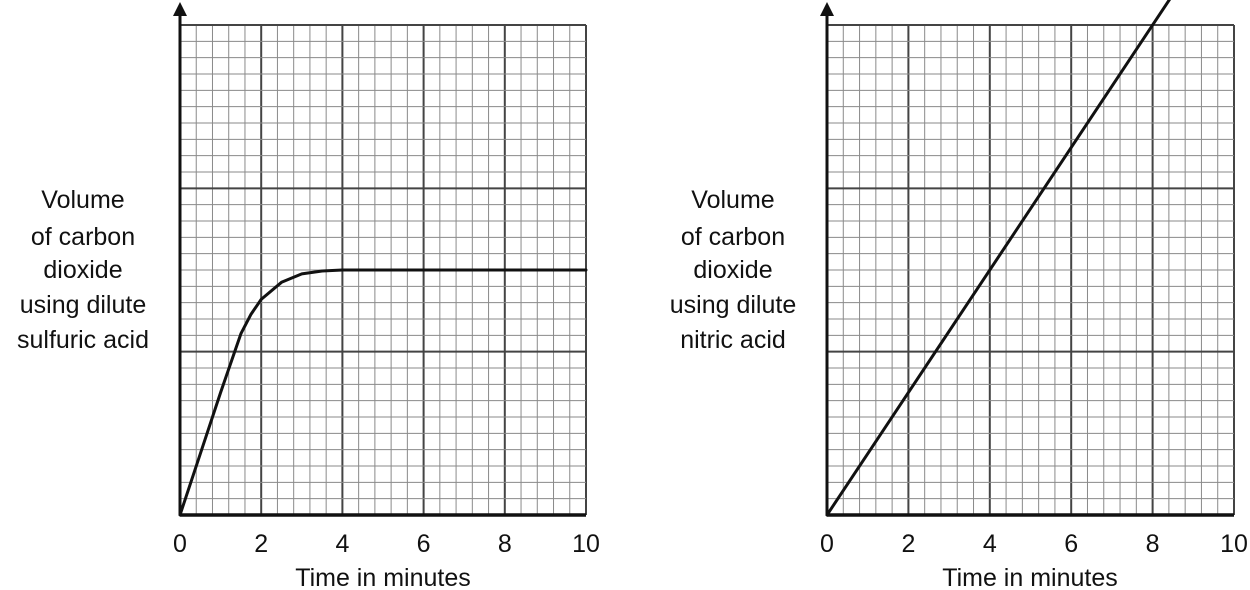  Describe the element at coordinates (180, 544) in the screenshot. I see `chart-left-tick-label: 0` at that location.